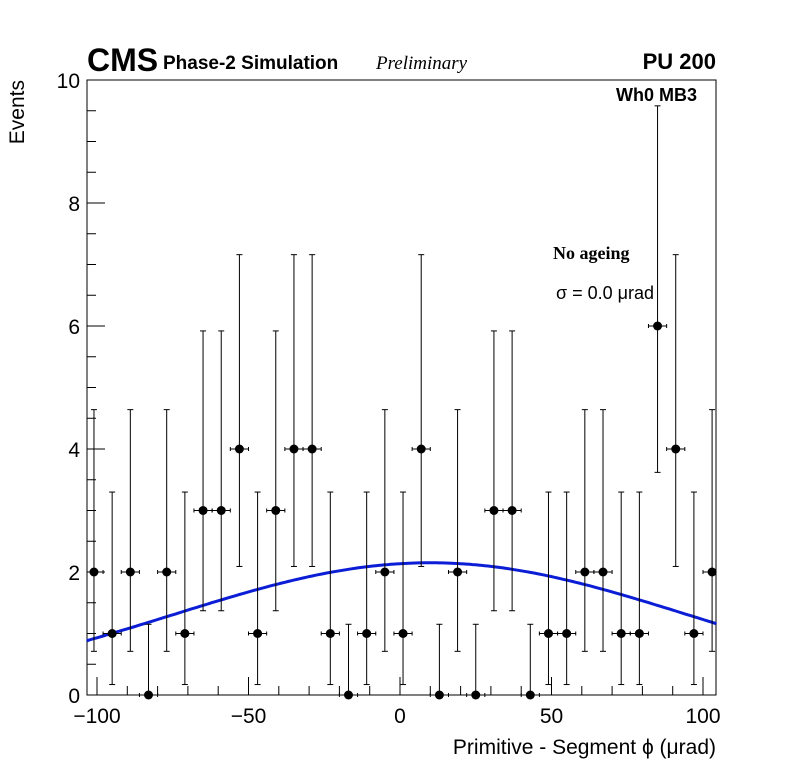 The width and height of the screenshot is (796, 772). I want to click on x-tick-label: −50, so click(249, 716).